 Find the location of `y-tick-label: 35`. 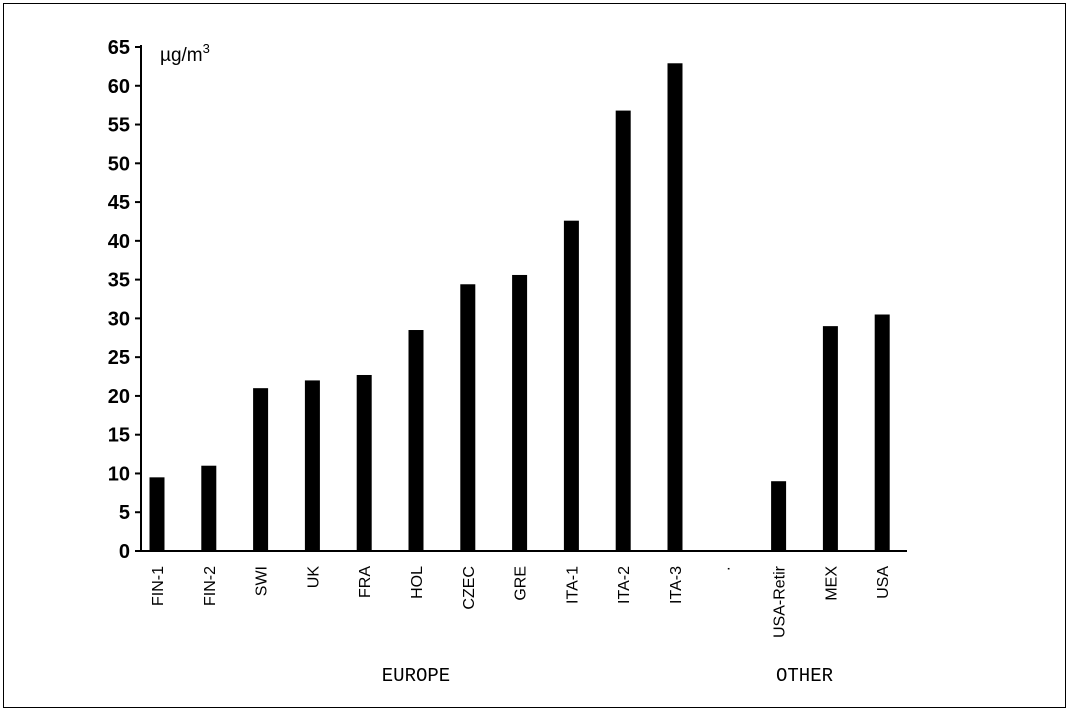

y-tick-label: 35 is located at coordinates (119, 281).